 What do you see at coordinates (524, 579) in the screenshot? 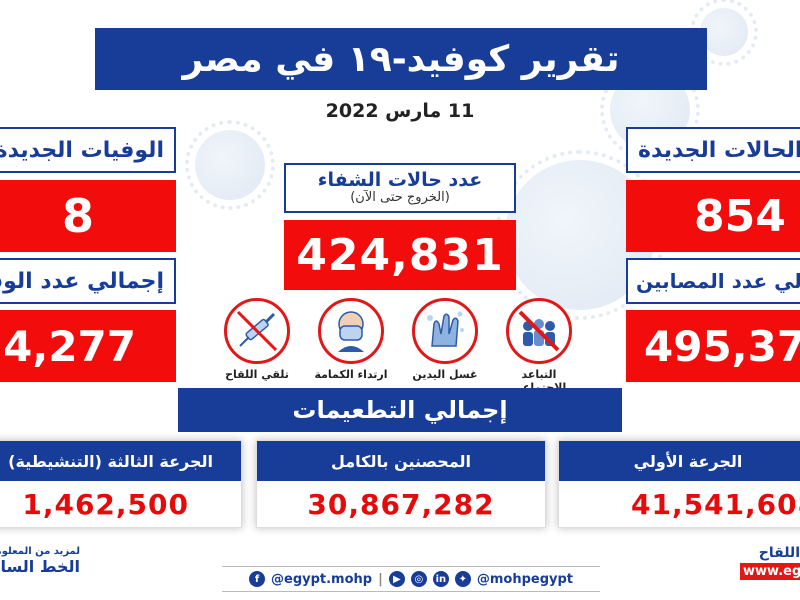
I see `social-handle: @mohpegypt` at bounding box center [524, 579].